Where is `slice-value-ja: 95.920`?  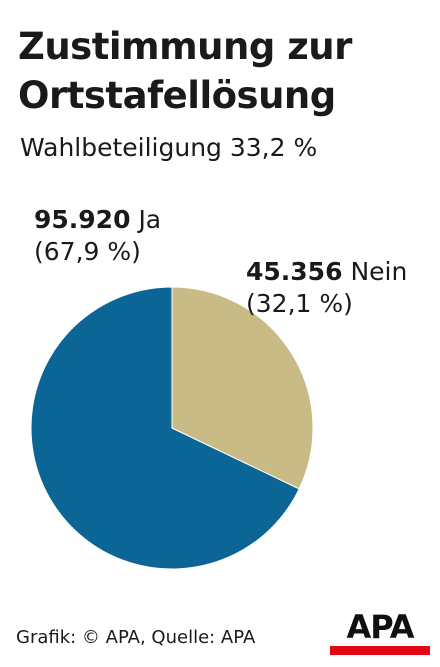
slice-value-ja: 95.920 is located at coordinates (82, 219).